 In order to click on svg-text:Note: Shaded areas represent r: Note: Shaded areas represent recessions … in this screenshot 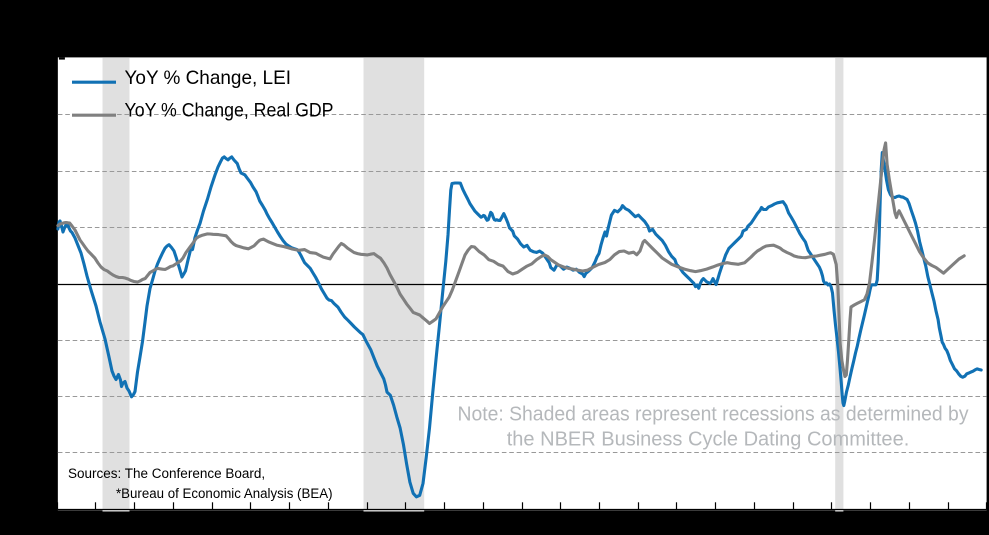, I will do `click(713, 415)`.